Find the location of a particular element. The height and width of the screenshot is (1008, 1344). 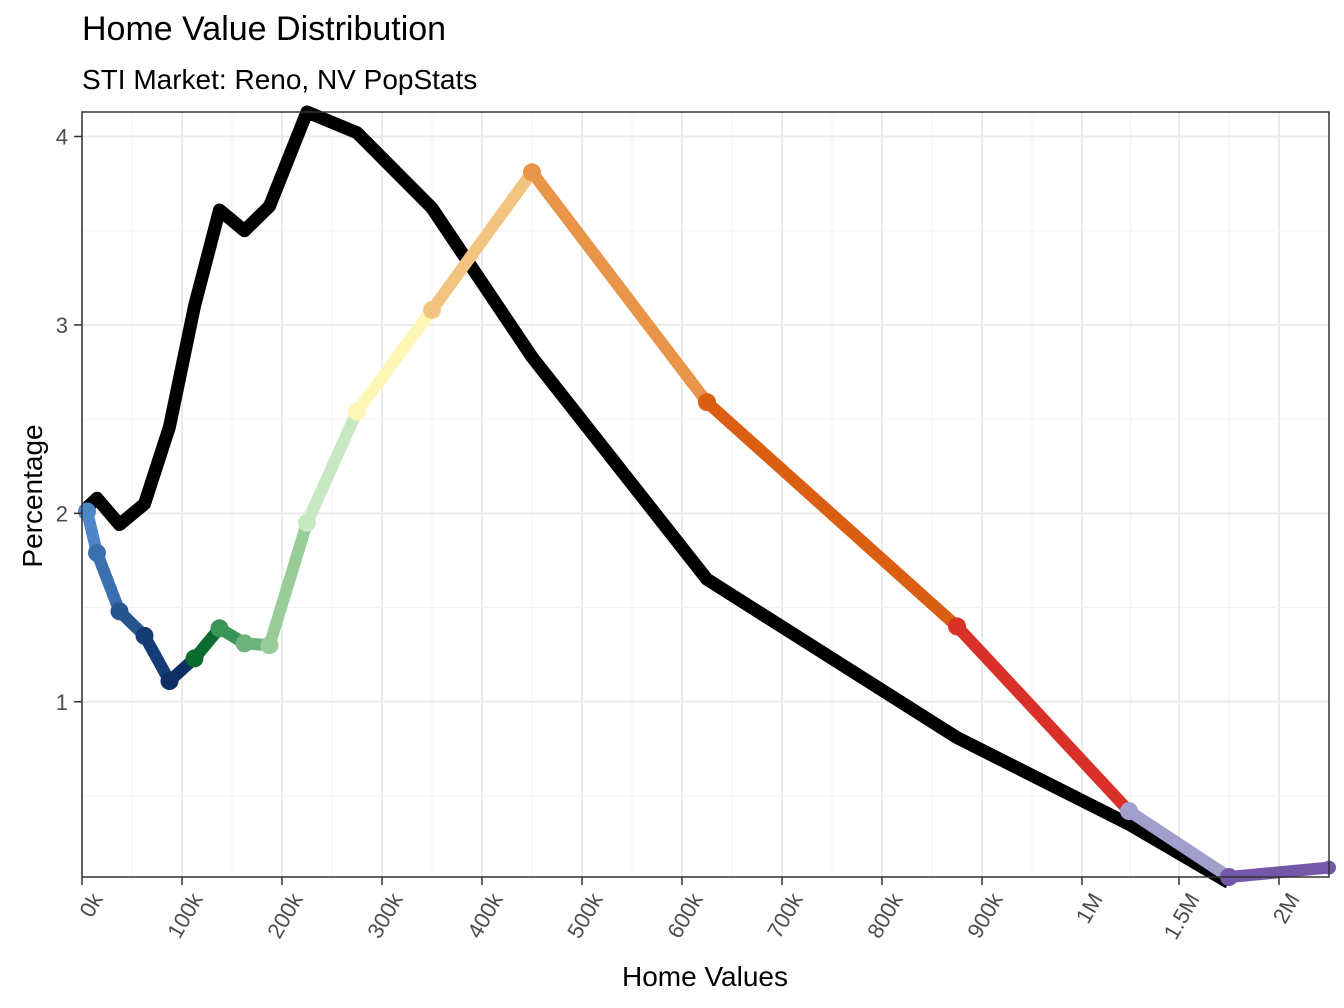

x-tick-label: 0k is located at coordinates (91, 904).